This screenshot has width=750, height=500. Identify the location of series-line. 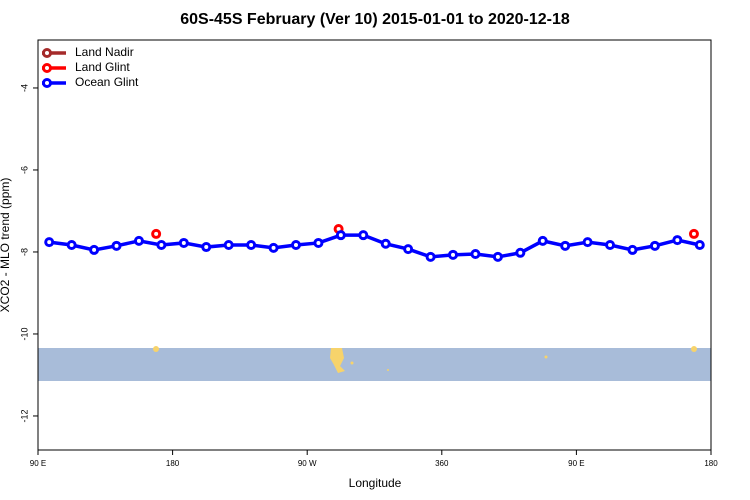
(374, 246).